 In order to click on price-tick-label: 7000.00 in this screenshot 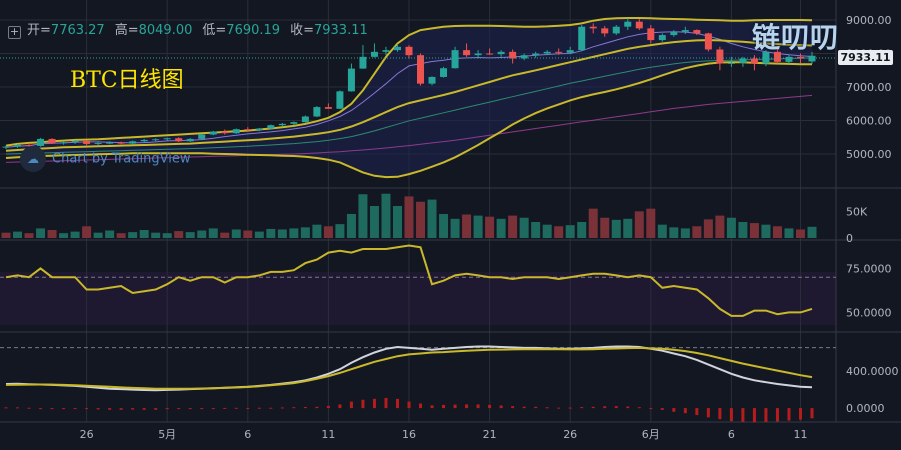, I will do `click(869, 87)`.